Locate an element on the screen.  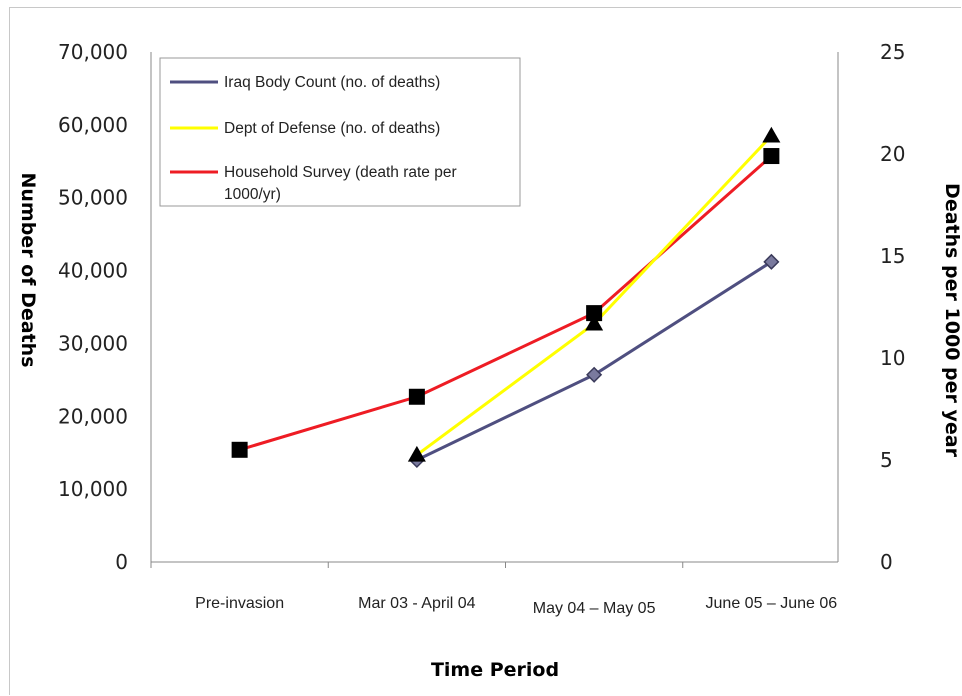
y2-tick-label: 25 is located at coordinates (892, 52).